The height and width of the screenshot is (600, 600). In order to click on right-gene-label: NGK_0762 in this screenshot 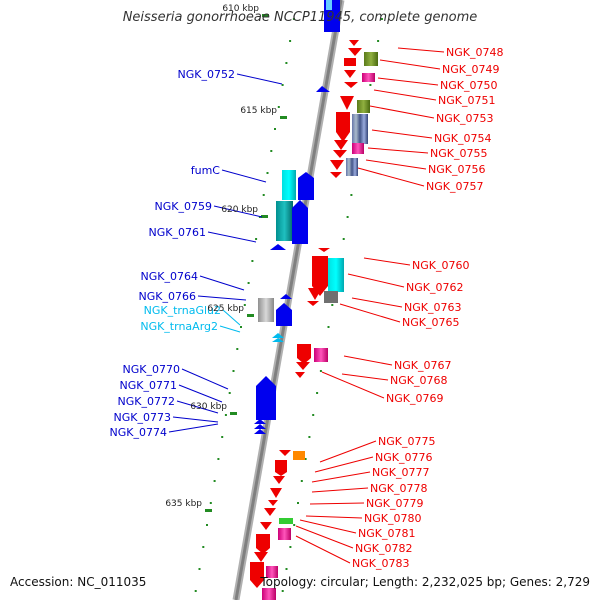, I will do `click(434, 287)`.